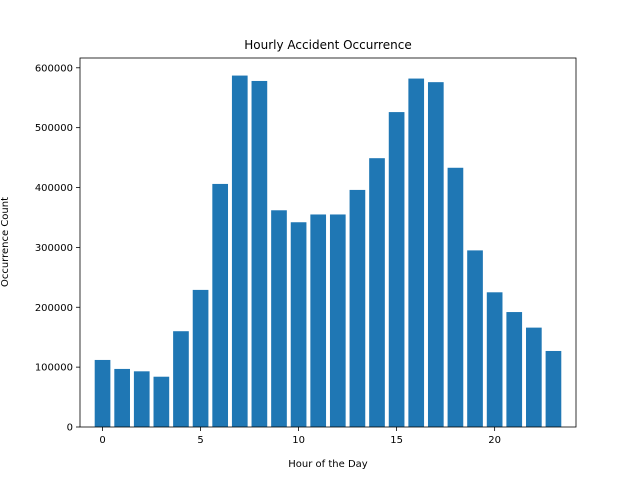  I want to click on y-tick-label: 500000, so click(54, 128).